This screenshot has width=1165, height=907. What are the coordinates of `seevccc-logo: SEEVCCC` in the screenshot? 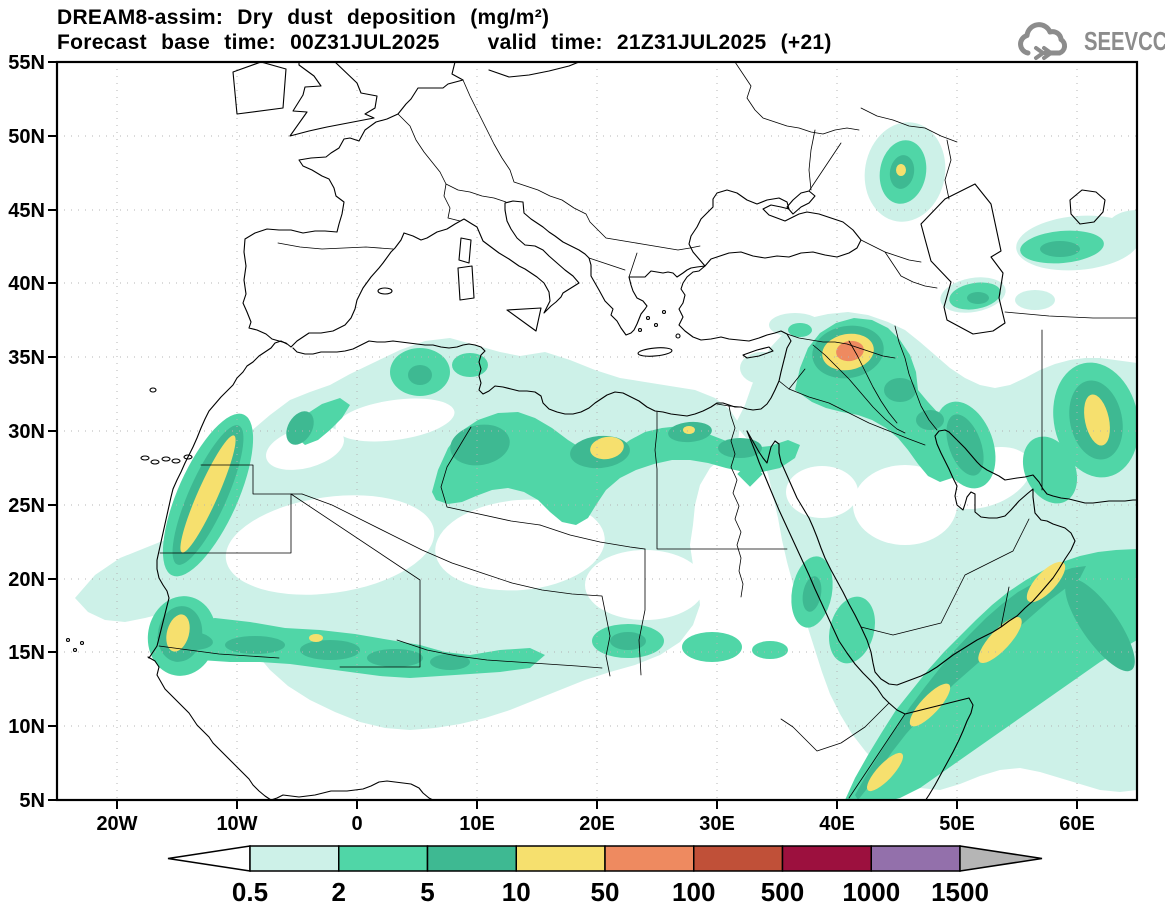 It's located at (1089, 41).